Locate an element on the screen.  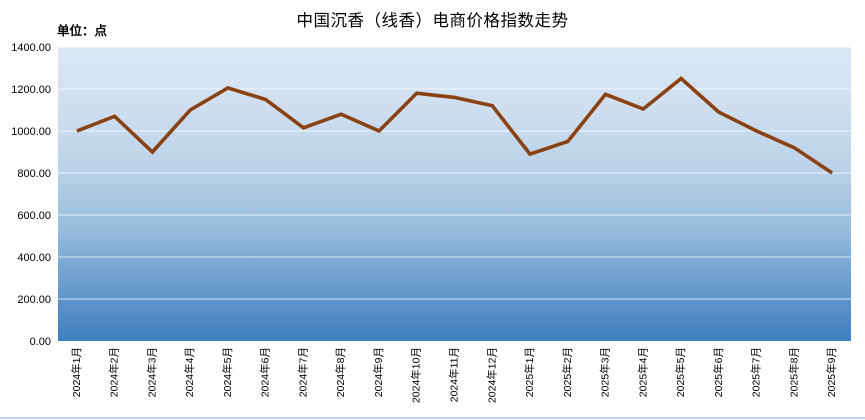
x-axis-tick-label: 2025年3月 is located at coordinates (605, 372).